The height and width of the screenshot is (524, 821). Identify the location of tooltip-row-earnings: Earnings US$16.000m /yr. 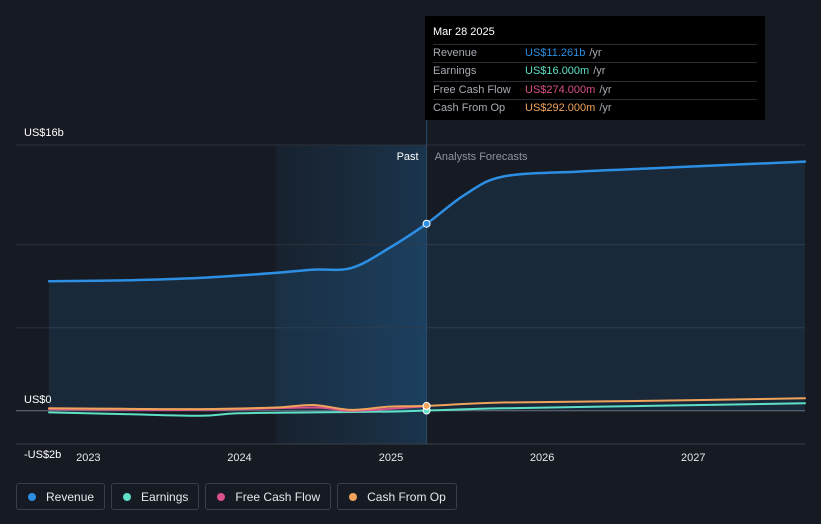
(595, 71).